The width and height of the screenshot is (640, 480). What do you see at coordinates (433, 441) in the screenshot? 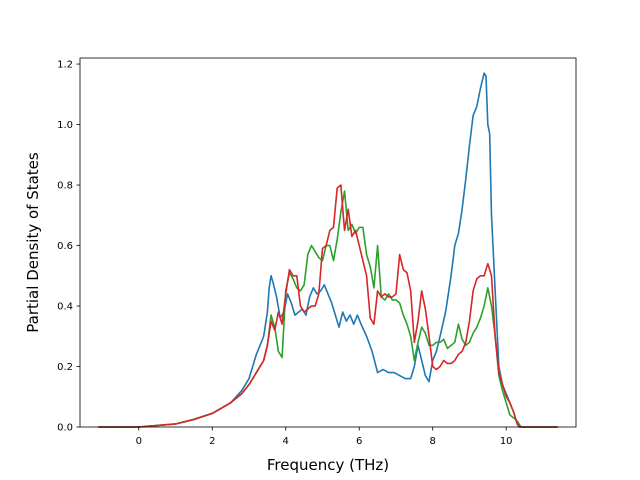
I see `x-tick-label: 8` at bounding box center [433, 441].